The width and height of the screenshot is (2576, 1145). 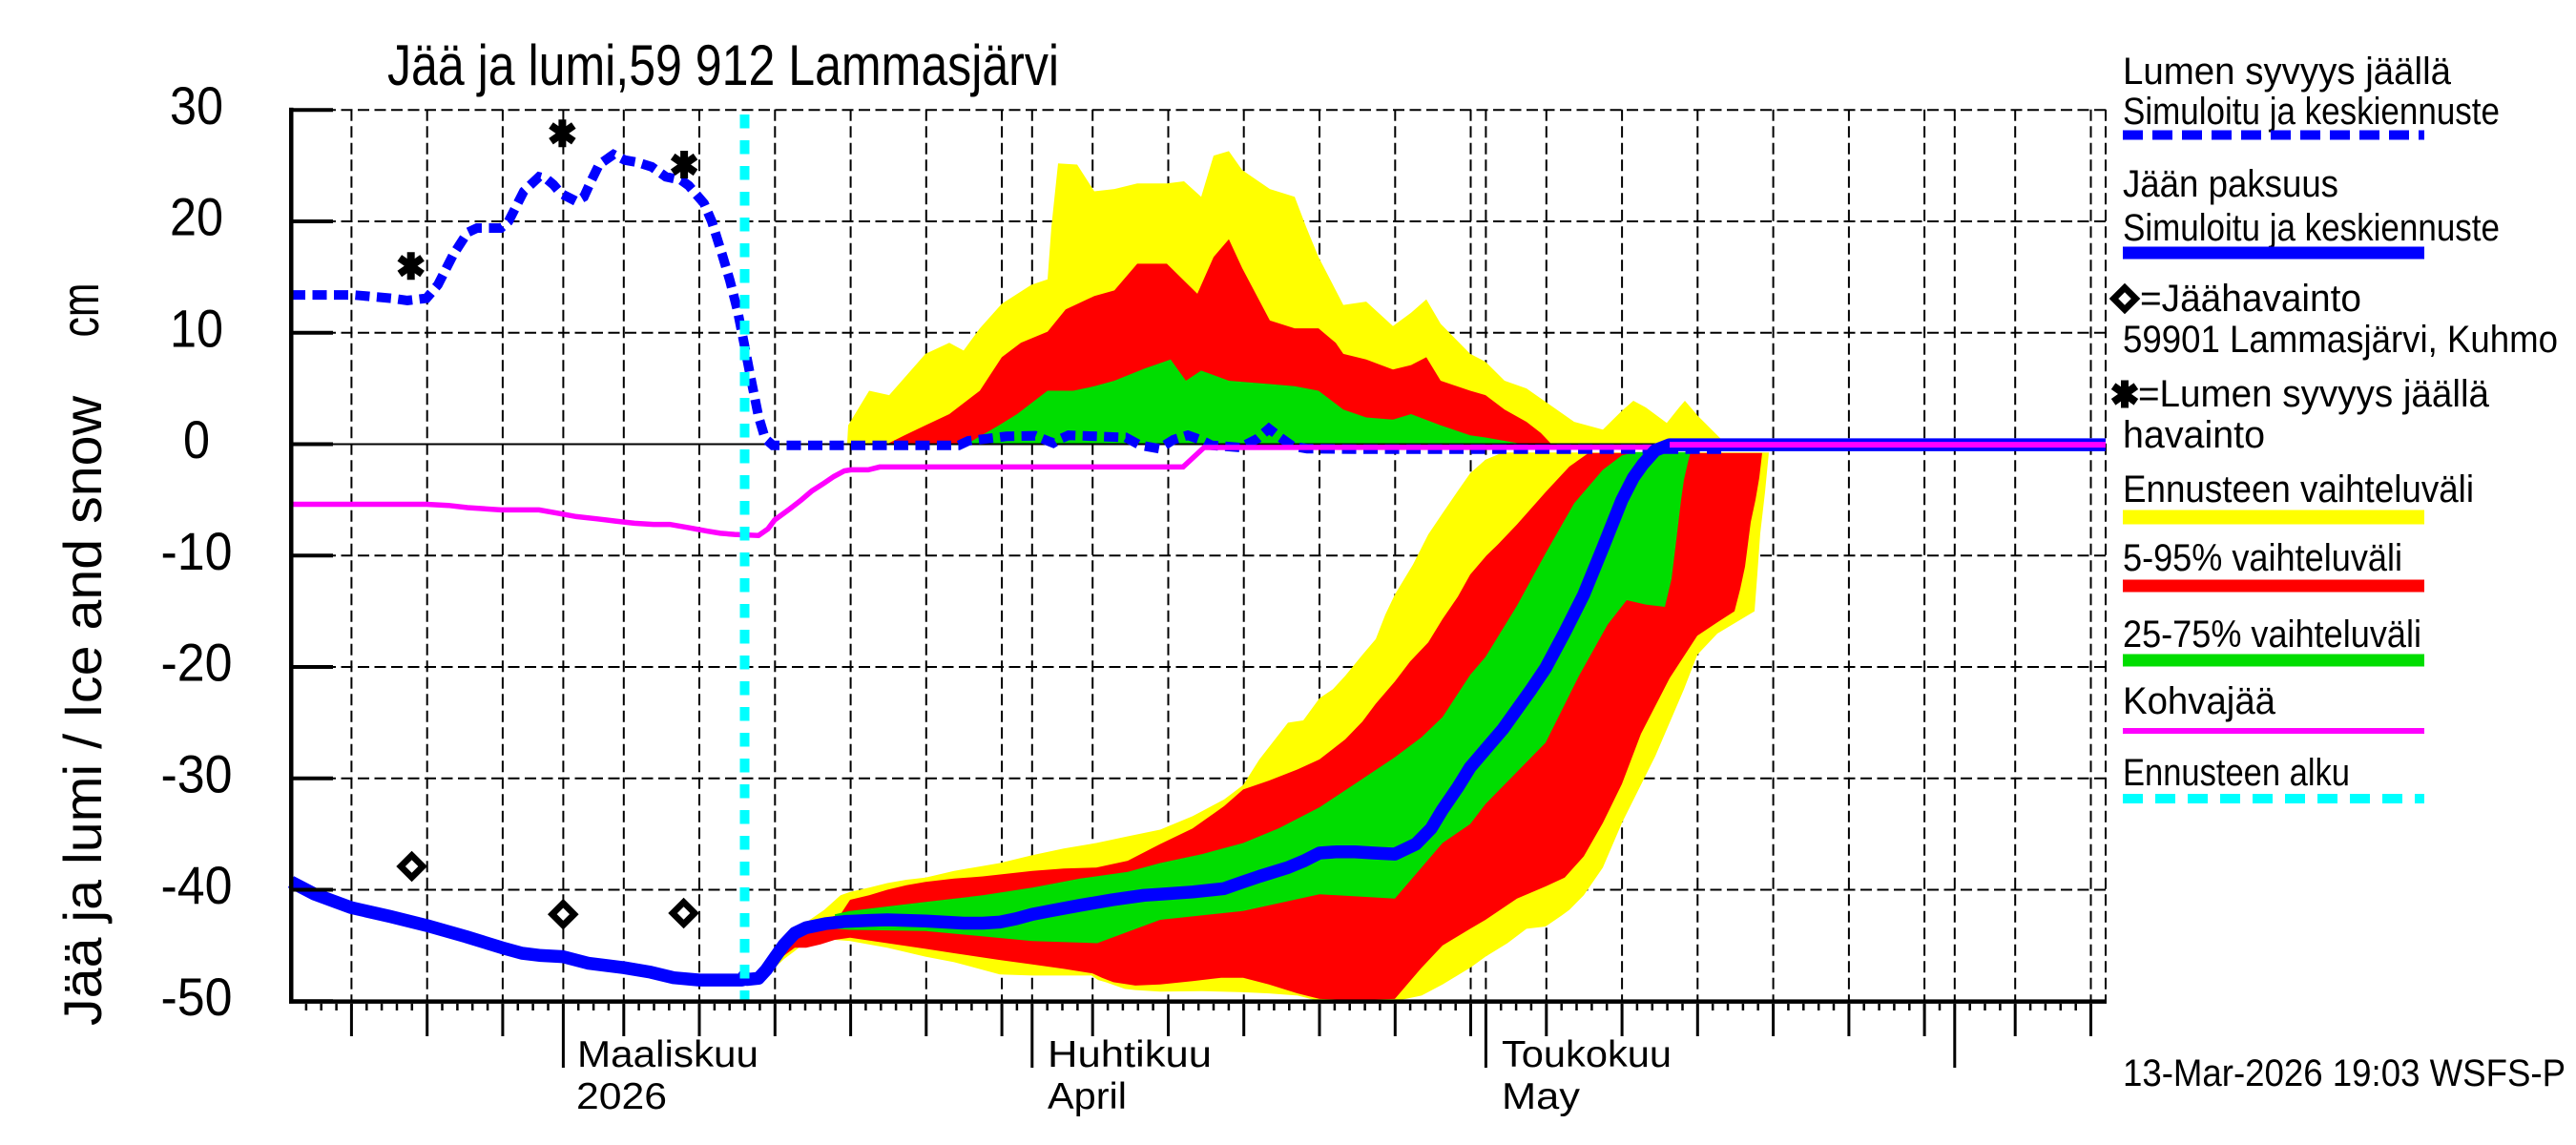 I want to click on svg-text: 5-95% vaihteluväli, so click(x=2262, y=558).